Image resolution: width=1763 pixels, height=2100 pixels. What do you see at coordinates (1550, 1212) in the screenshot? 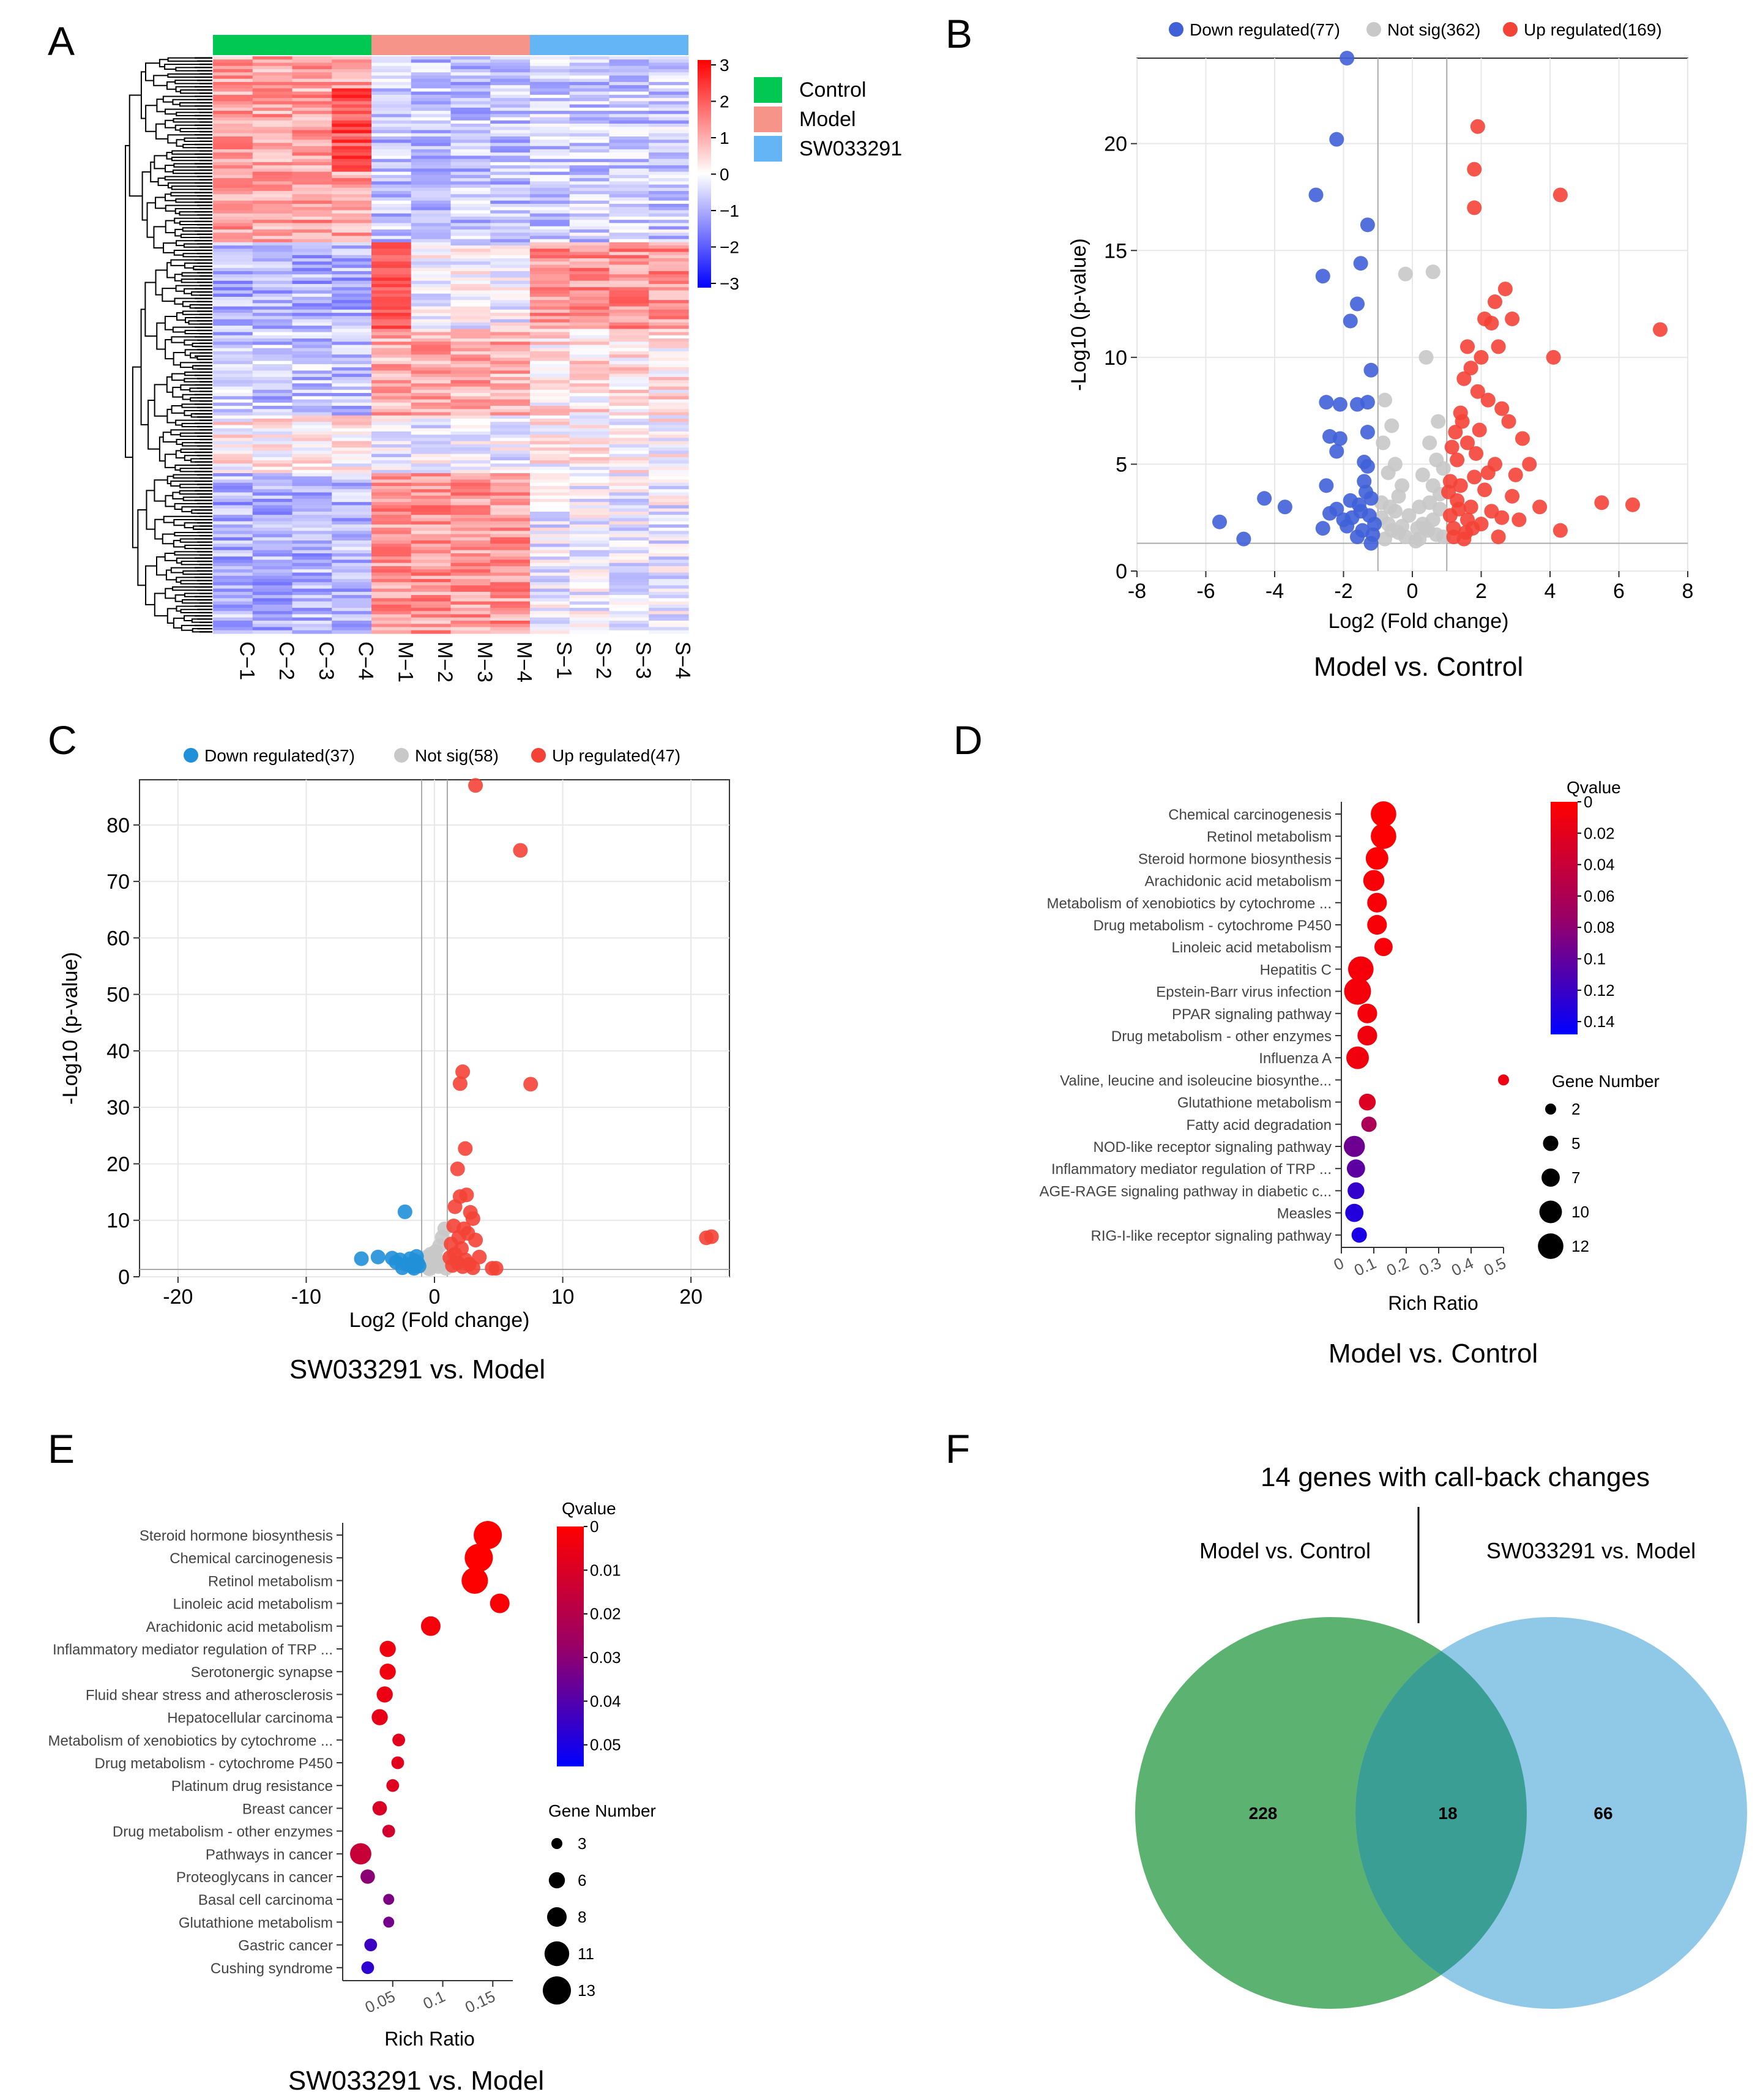
I see `size-legend-dot` at bounding box center [1550, 1212].